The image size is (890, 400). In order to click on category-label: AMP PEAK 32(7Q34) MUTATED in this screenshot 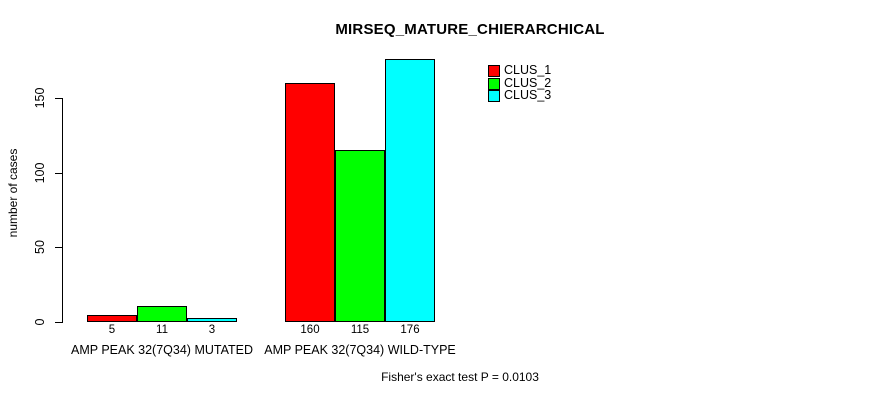, I will do `click(162, 350)`.